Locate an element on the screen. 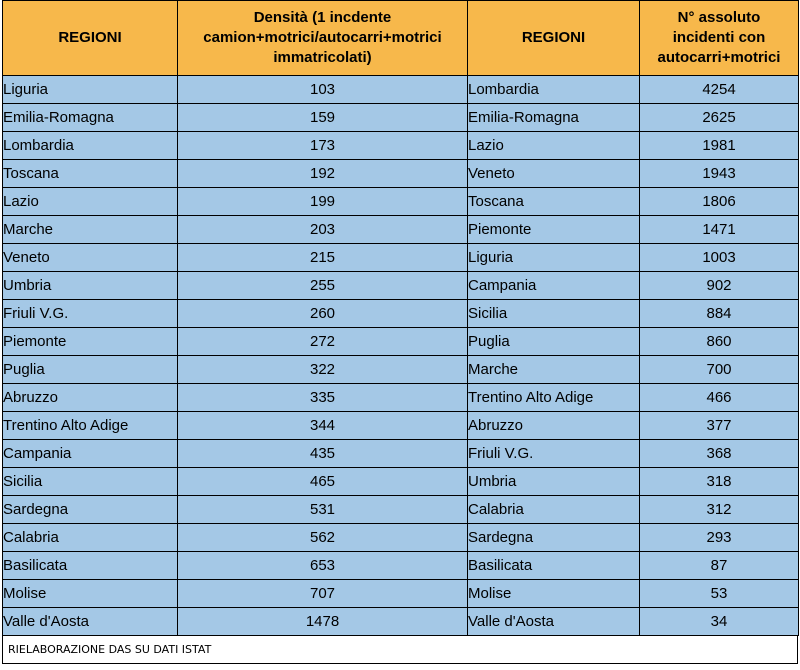  table-row: Molise 707 Molise 53 is located at coordinates (400, 593).